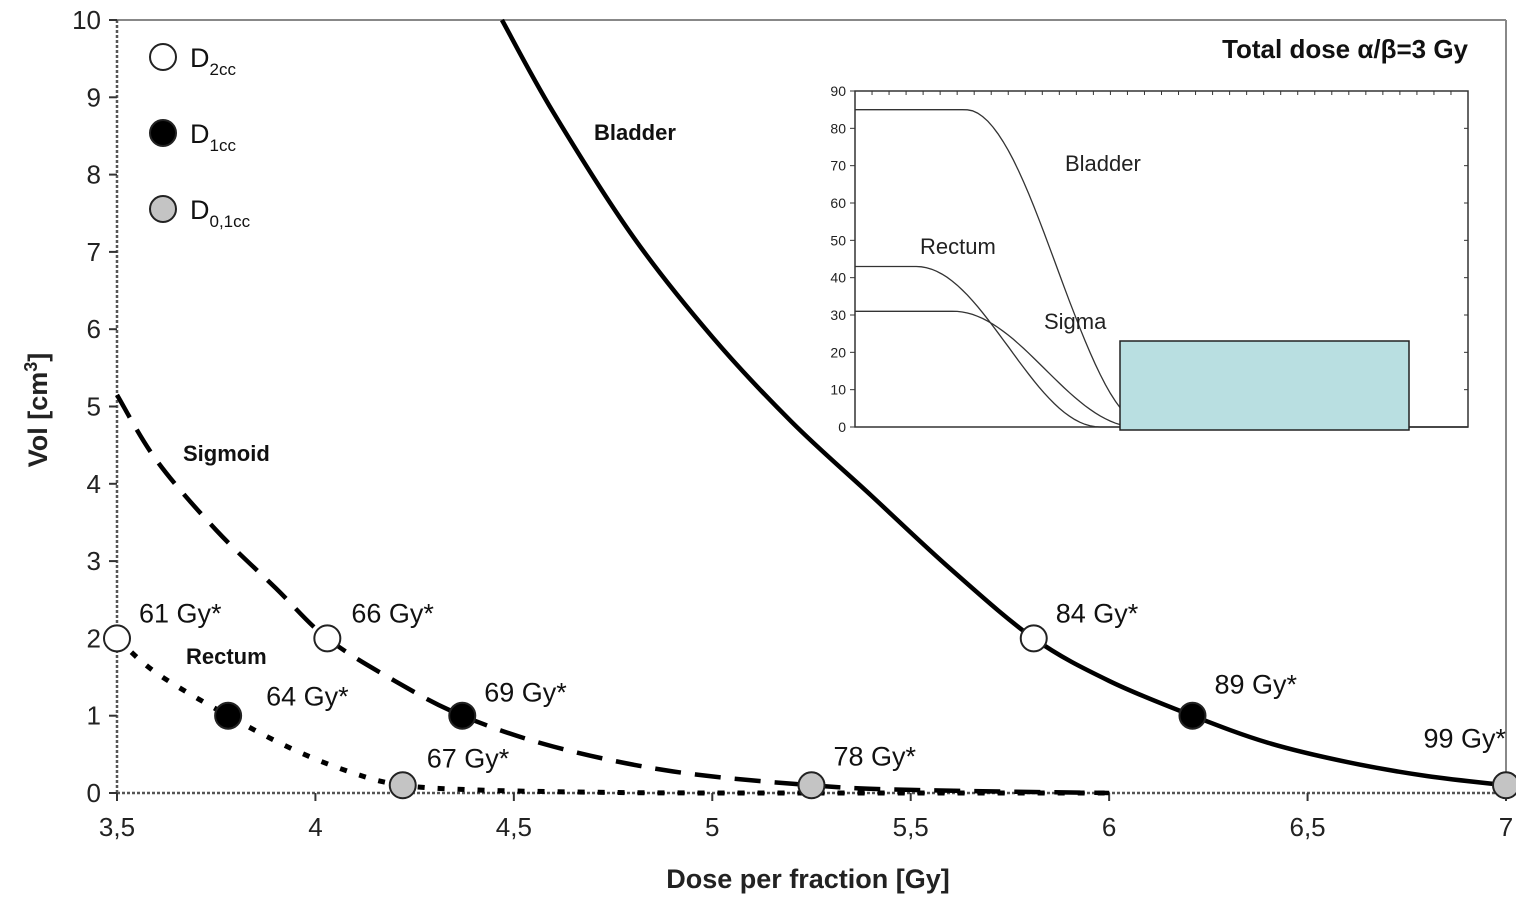 This screenshot has height=900, width=1516. I want to click on marker-annotation: 69 Gy*, so click(525, 693).